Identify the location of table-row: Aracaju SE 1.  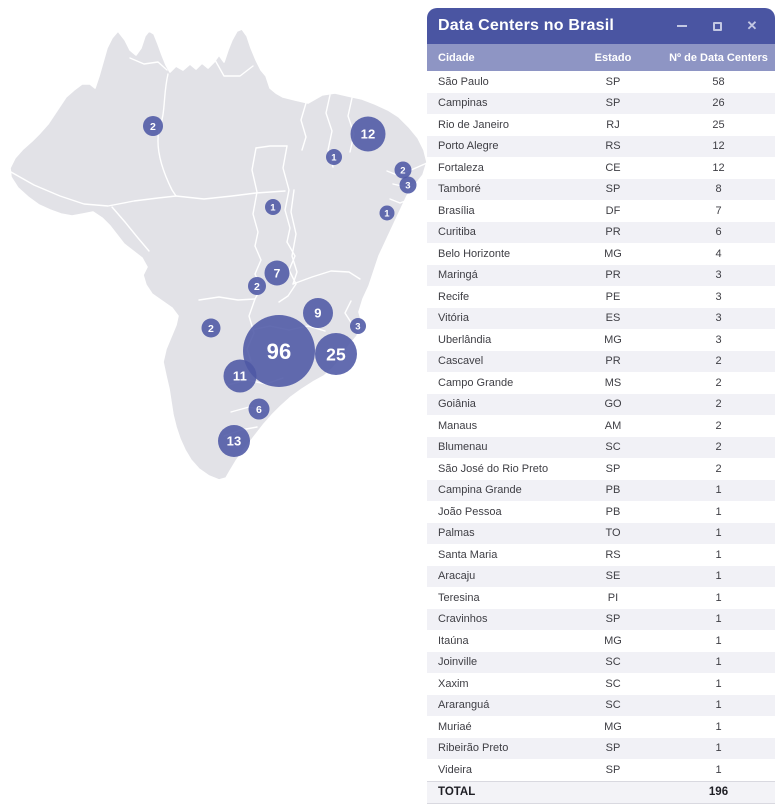
(601, 576).